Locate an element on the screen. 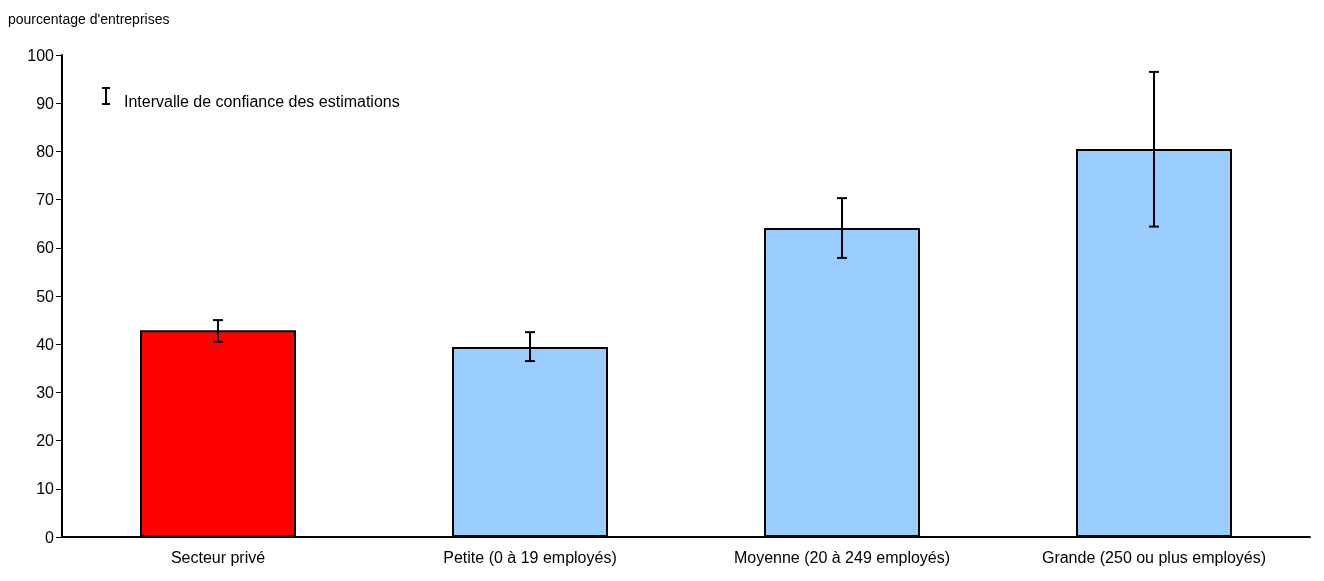 This screenshot has width=1324, height=581. y-tick-label: 50 is located at coordinates (45, 296).